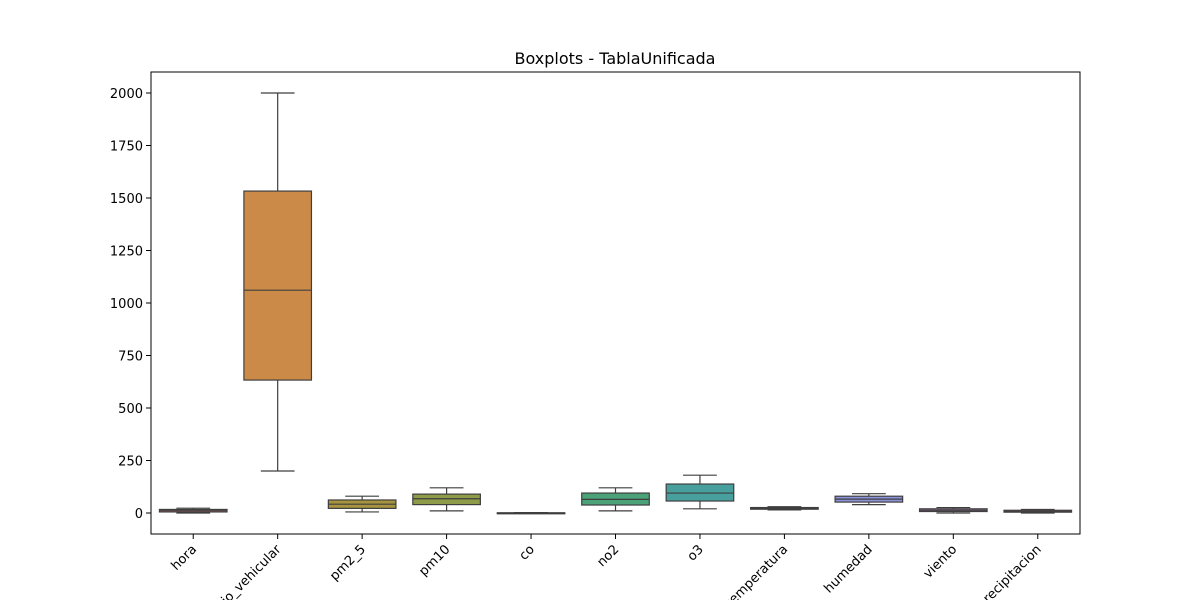 The image size is (1200, 600). I want to click on y-tick-label: 1750, so click(126, 147).